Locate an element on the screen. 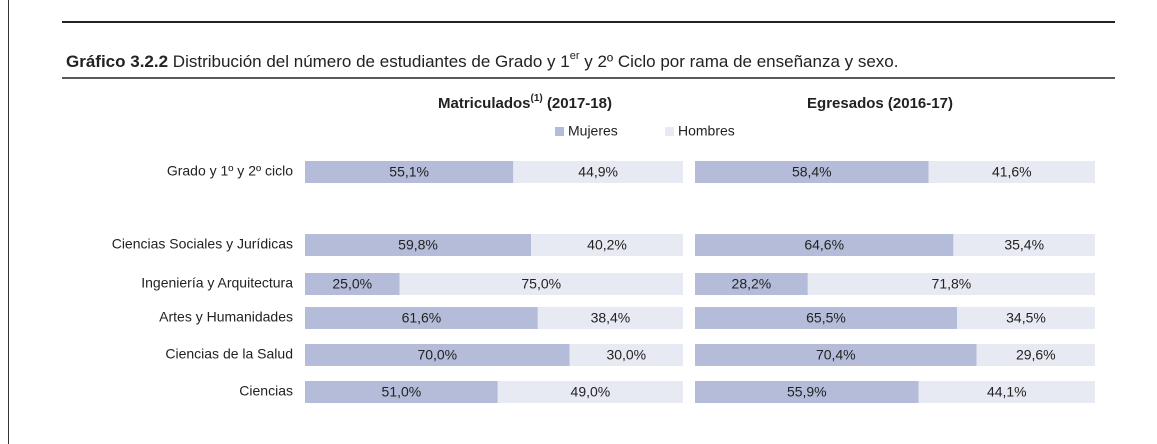 Image resolution: width=1157 pixels, height=444 pixels. value-label: 30,0% is located at coordinates (626, 355).